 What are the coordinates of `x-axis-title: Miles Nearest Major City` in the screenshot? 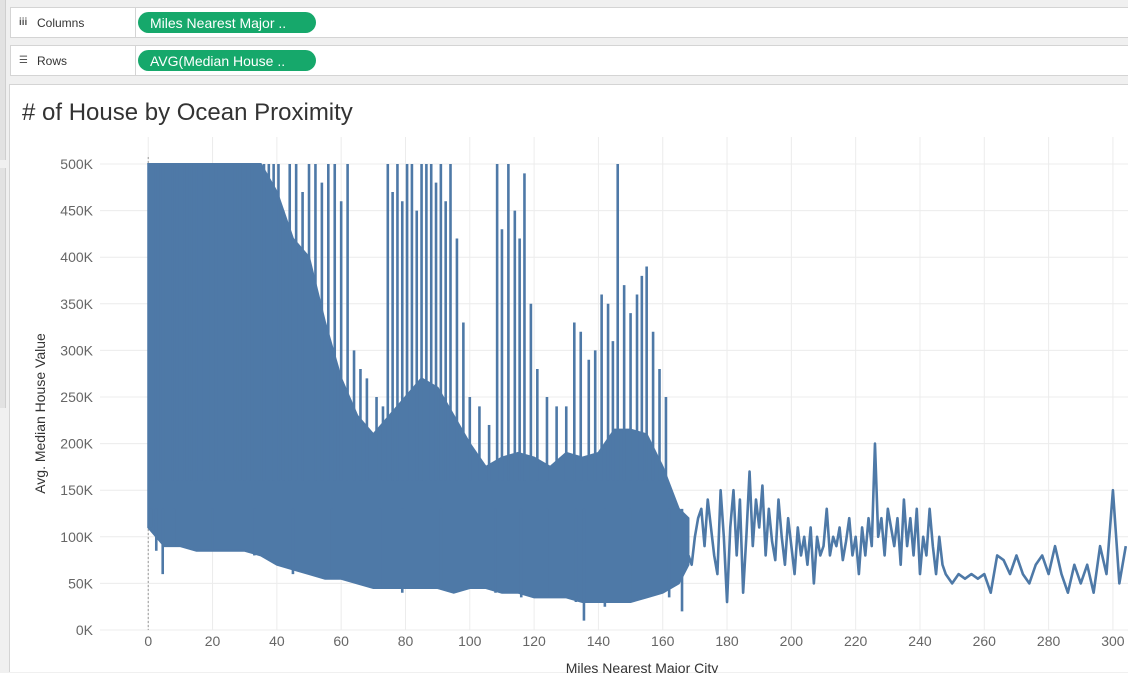 It's located at (642, 666).